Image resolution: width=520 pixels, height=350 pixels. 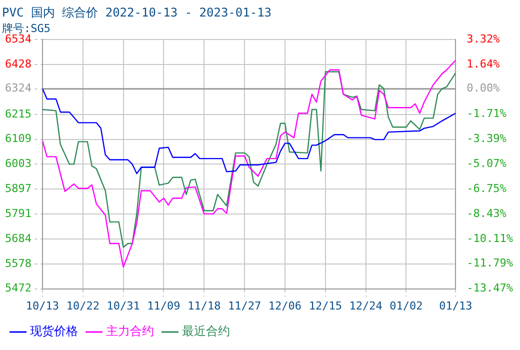 I want to click on y-tick-label: 6215, so click(x=18, y=113).